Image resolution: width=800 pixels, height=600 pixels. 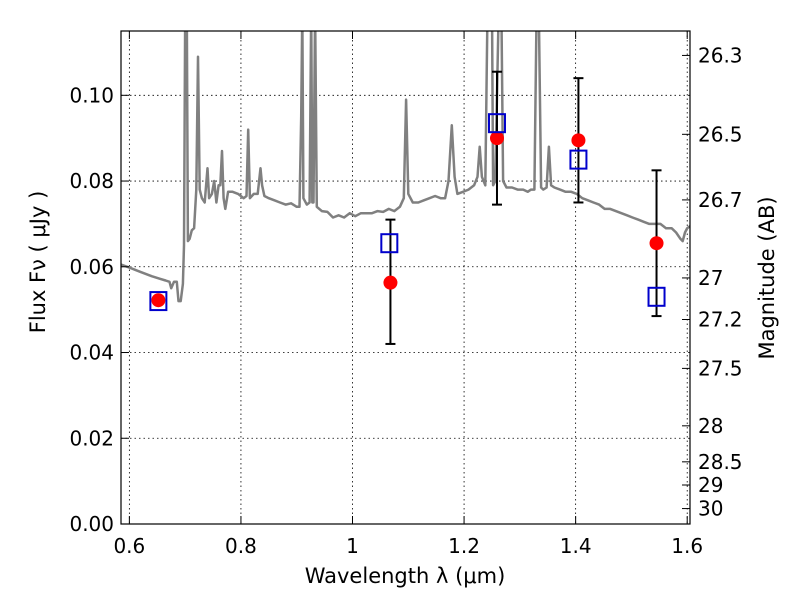 I want to click on x-axis-label: Wavelength λ (μm), so click(x=405, y=576).